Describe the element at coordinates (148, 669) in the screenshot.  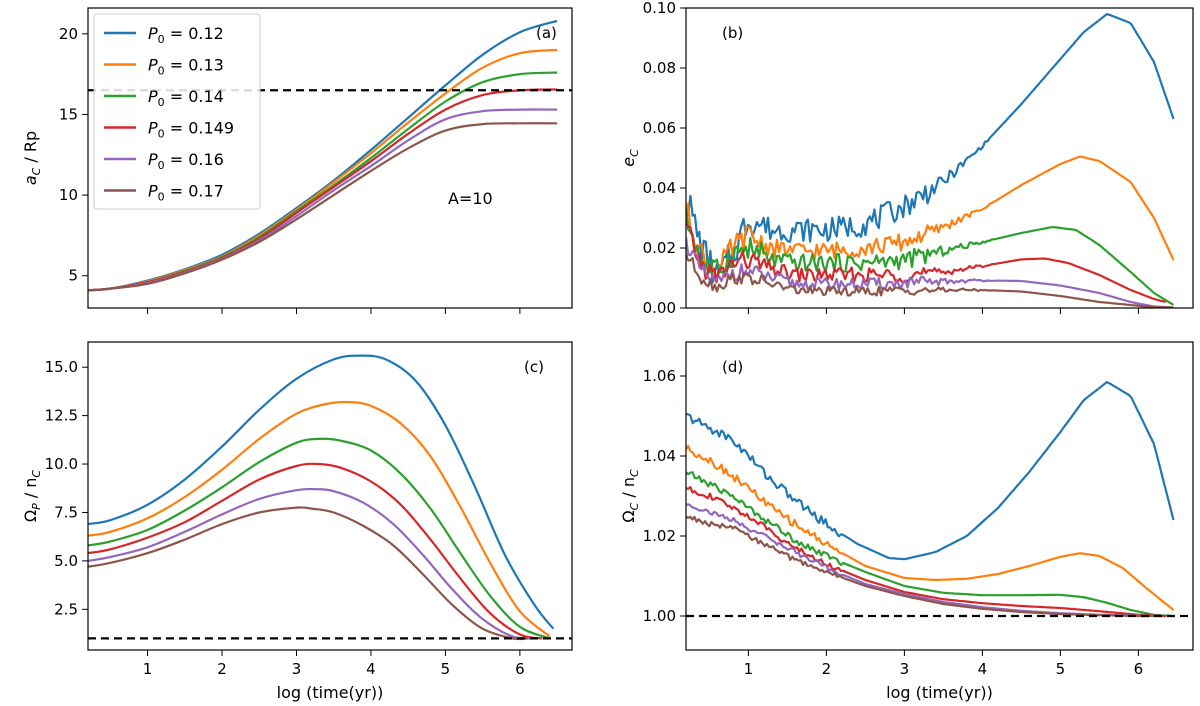
I see `x-tick-label-c: 1` at that location.